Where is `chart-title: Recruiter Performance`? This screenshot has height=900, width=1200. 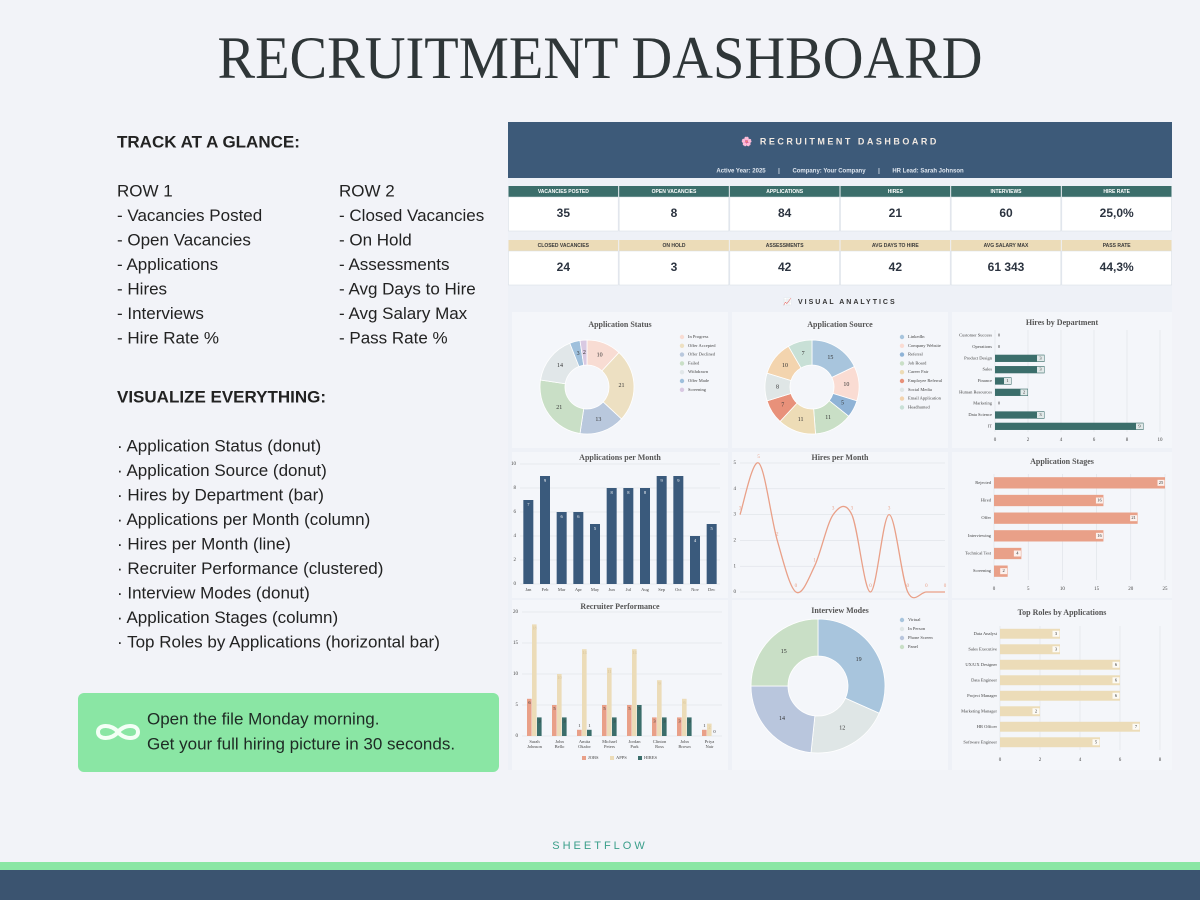
chart-title: Recruiter Performance is located at coordinates (620, 606).